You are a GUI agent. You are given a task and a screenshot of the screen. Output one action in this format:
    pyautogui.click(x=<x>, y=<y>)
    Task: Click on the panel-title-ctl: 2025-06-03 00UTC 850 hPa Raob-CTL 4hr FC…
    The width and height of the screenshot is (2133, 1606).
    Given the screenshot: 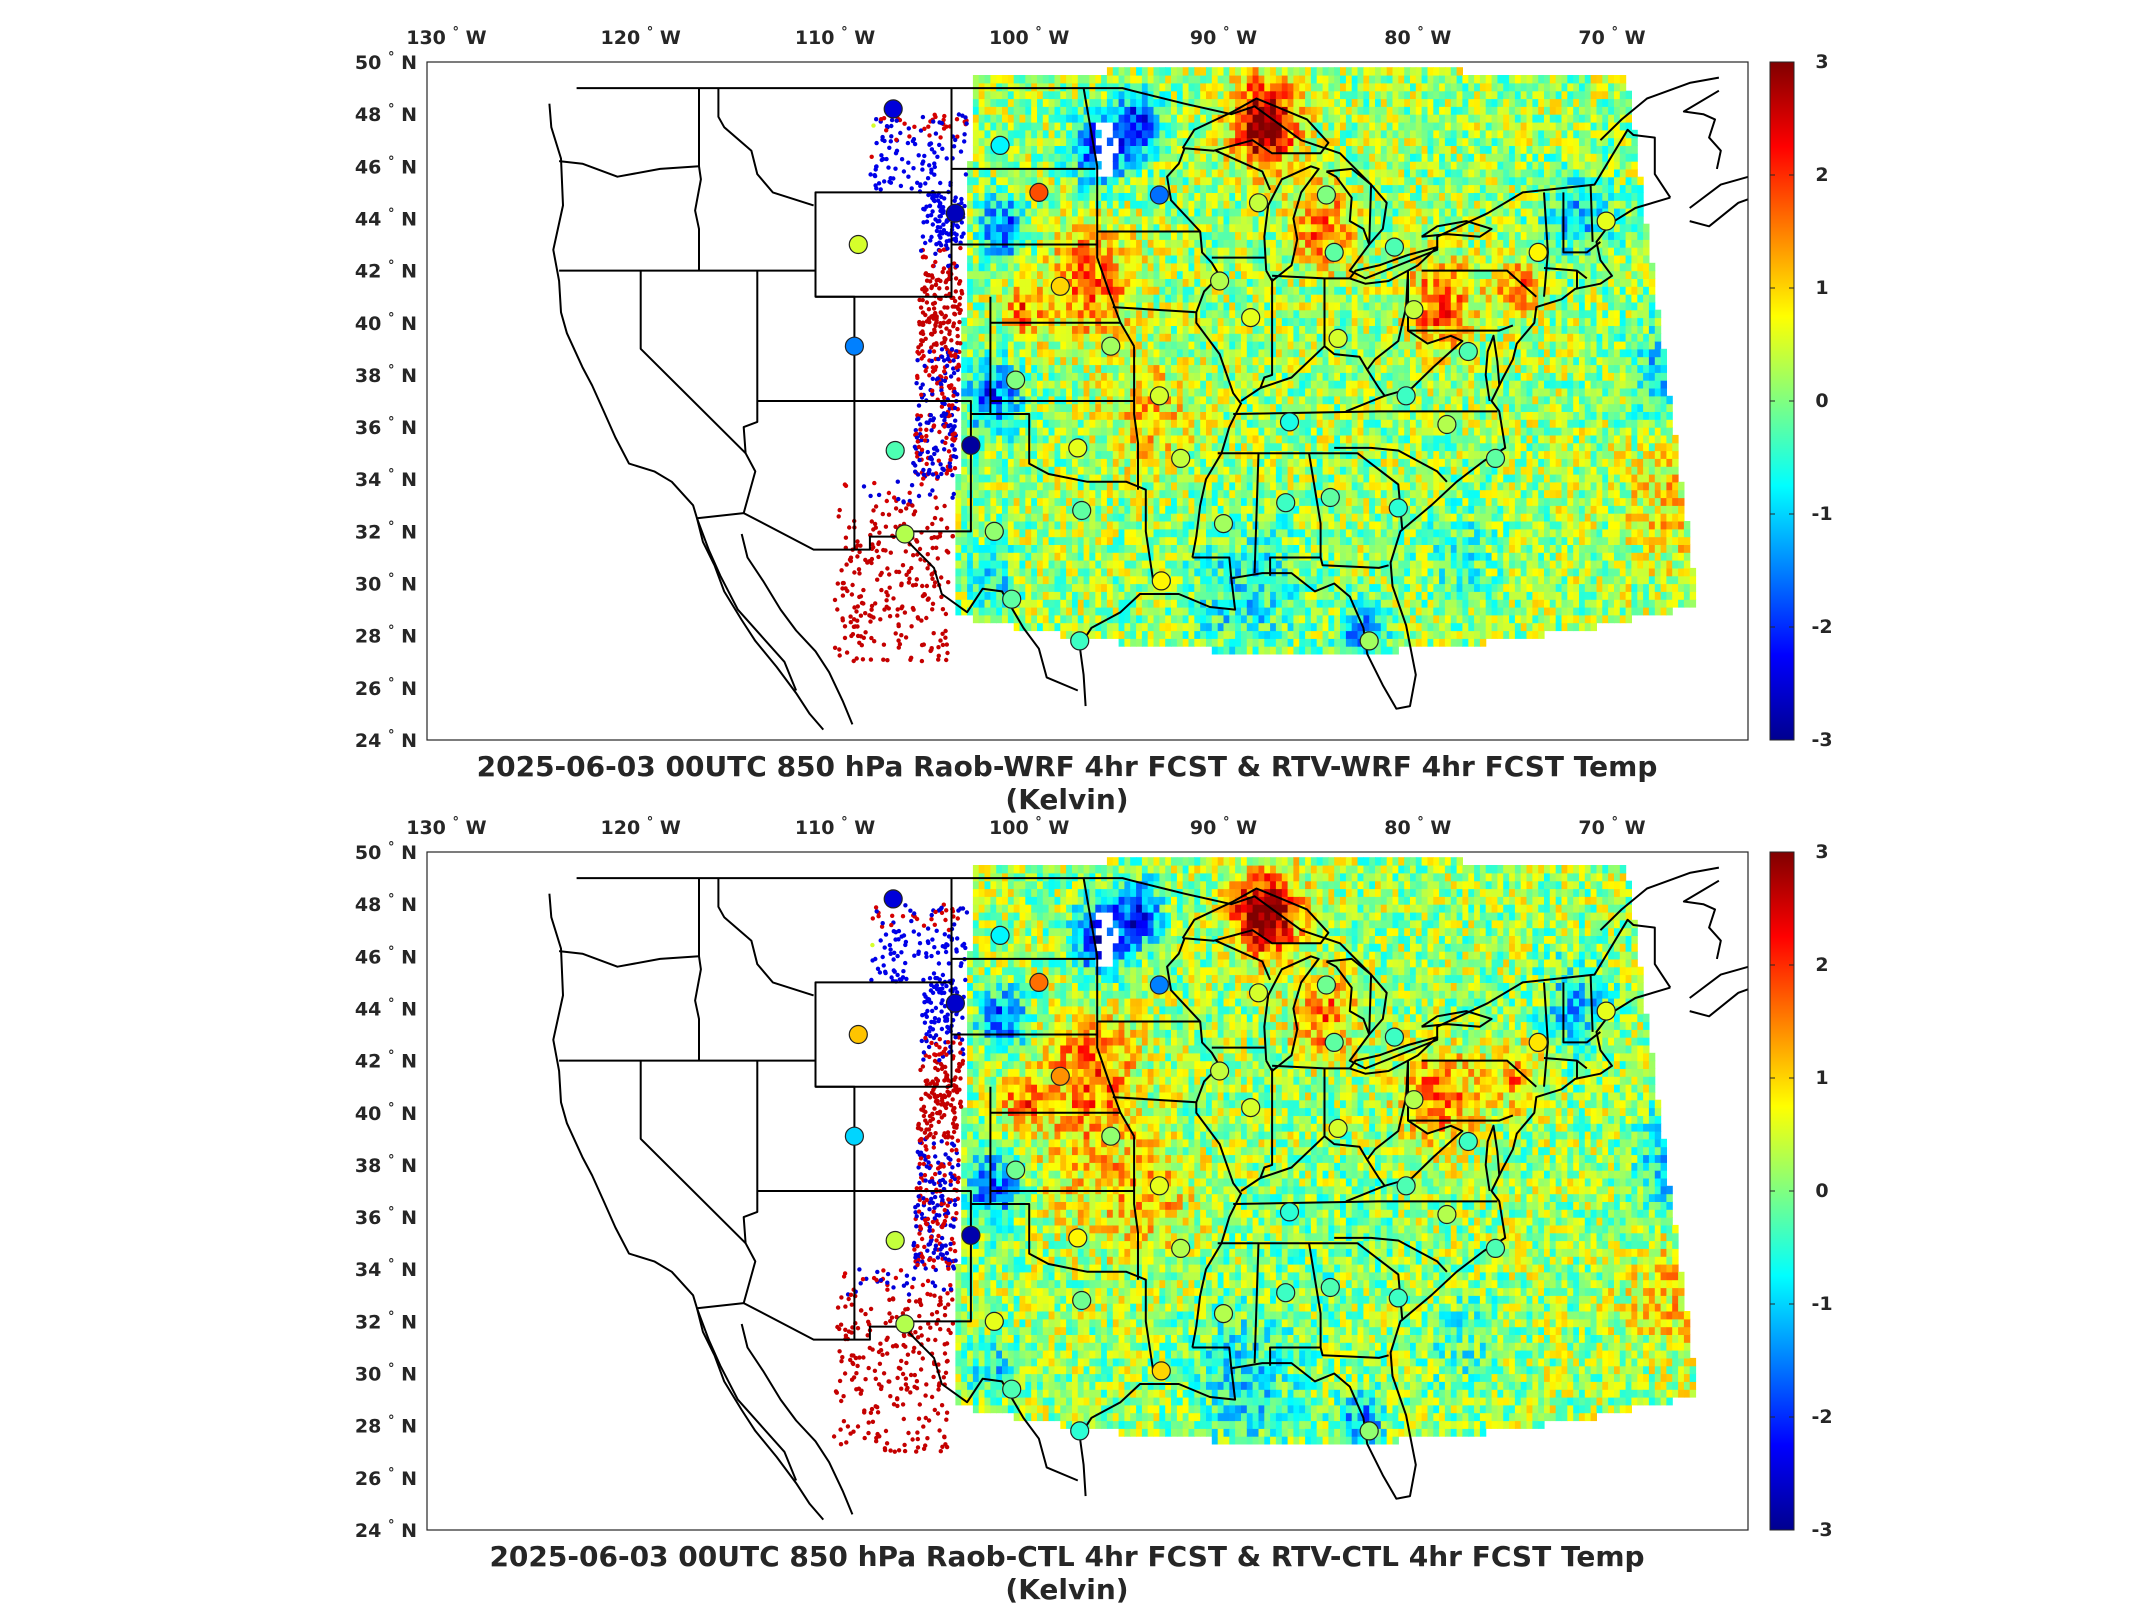 What is the action you would take?
    pyautogui.click(x=1067, y=1573)
    